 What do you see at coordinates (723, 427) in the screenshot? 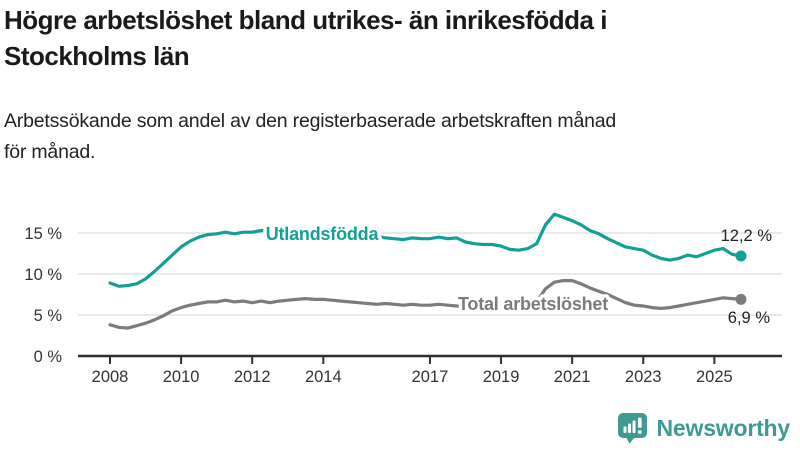
I see `brand-name: Newsworthy` at bounding box center [723, 427].